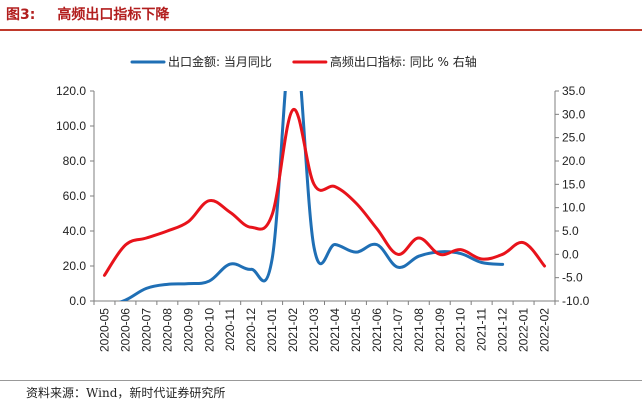 This screenshot has height=405, width=642. I want to click on left-tick-label: 60.0, so click(75, 196).